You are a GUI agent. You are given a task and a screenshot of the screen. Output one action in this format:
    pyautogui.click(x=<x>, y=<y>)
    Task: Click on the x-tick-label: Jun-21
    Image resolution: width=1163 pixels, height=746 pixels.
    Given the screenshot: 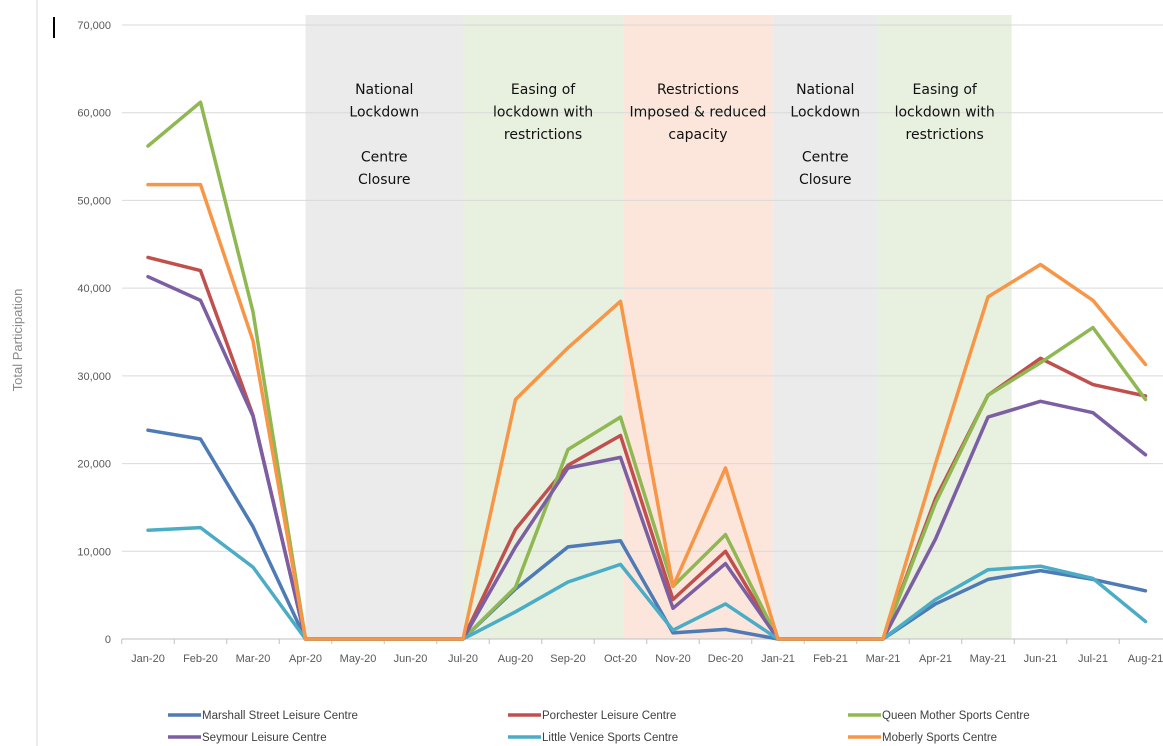 What is the action you would take?
    pyautogui.click(x=1041, y=659)
    